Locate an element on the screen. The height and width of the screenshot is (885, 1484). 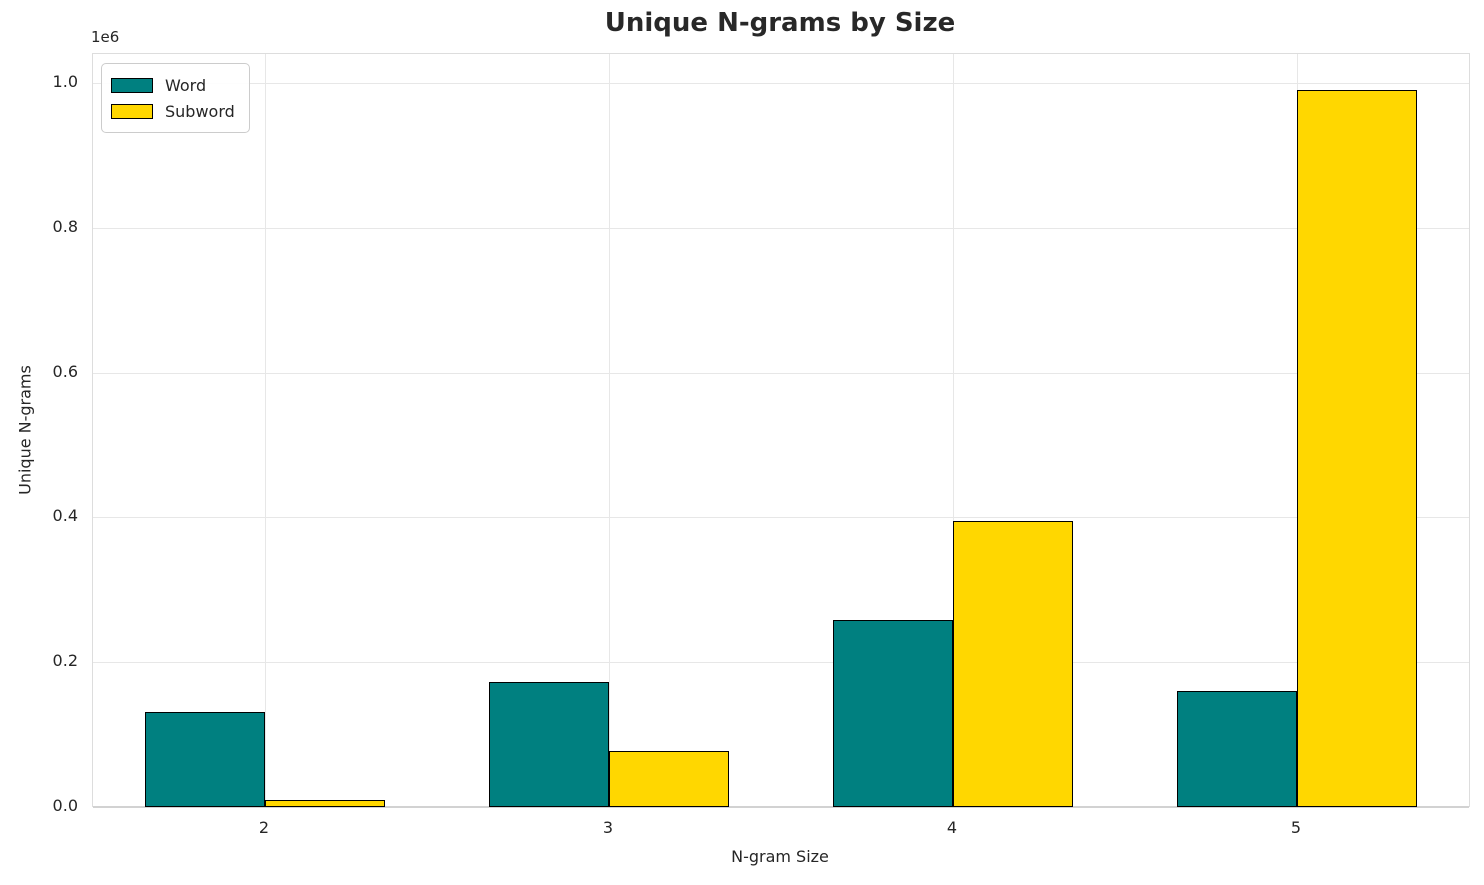
x-tick-label: 4 is located at coordinates (952, 827).